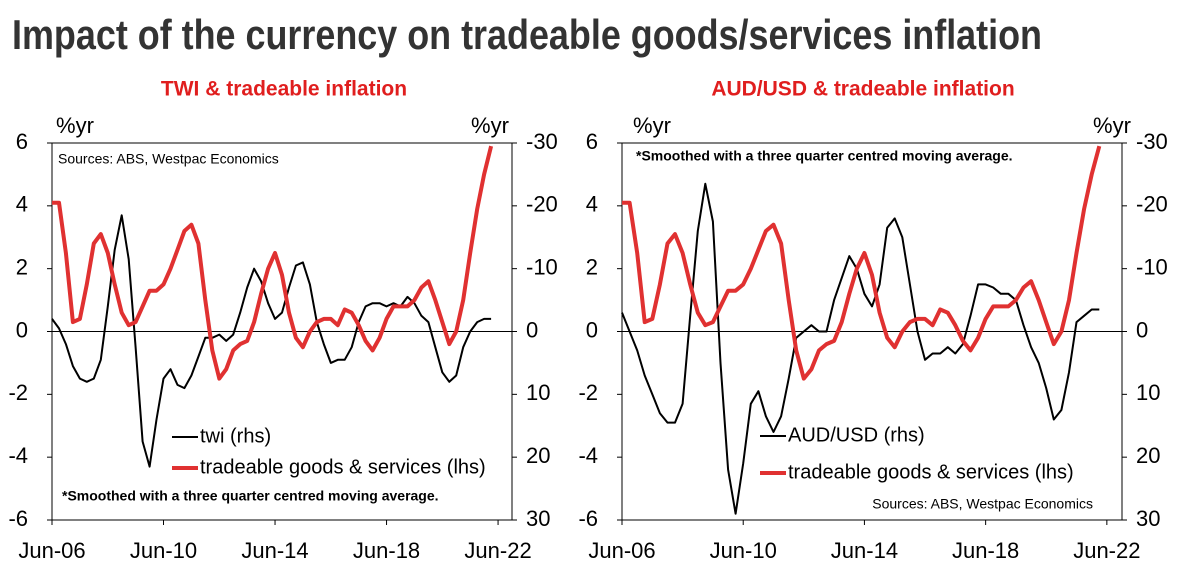 The width and height of the screenshot is (1181, 580). What do you see at coordinates (862, 89) in the screenshot?
I see `panel-title: AUD/USD & tradeable inflation` at bounding box center [862, 89].